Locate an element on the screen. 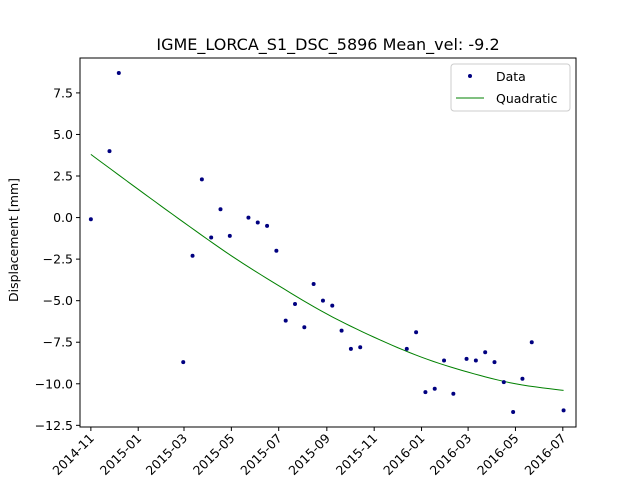 Image resolution: width=640 pixels, height=480 pixels. y-tick-label: 2.5 is located at coordinates (63, 176).